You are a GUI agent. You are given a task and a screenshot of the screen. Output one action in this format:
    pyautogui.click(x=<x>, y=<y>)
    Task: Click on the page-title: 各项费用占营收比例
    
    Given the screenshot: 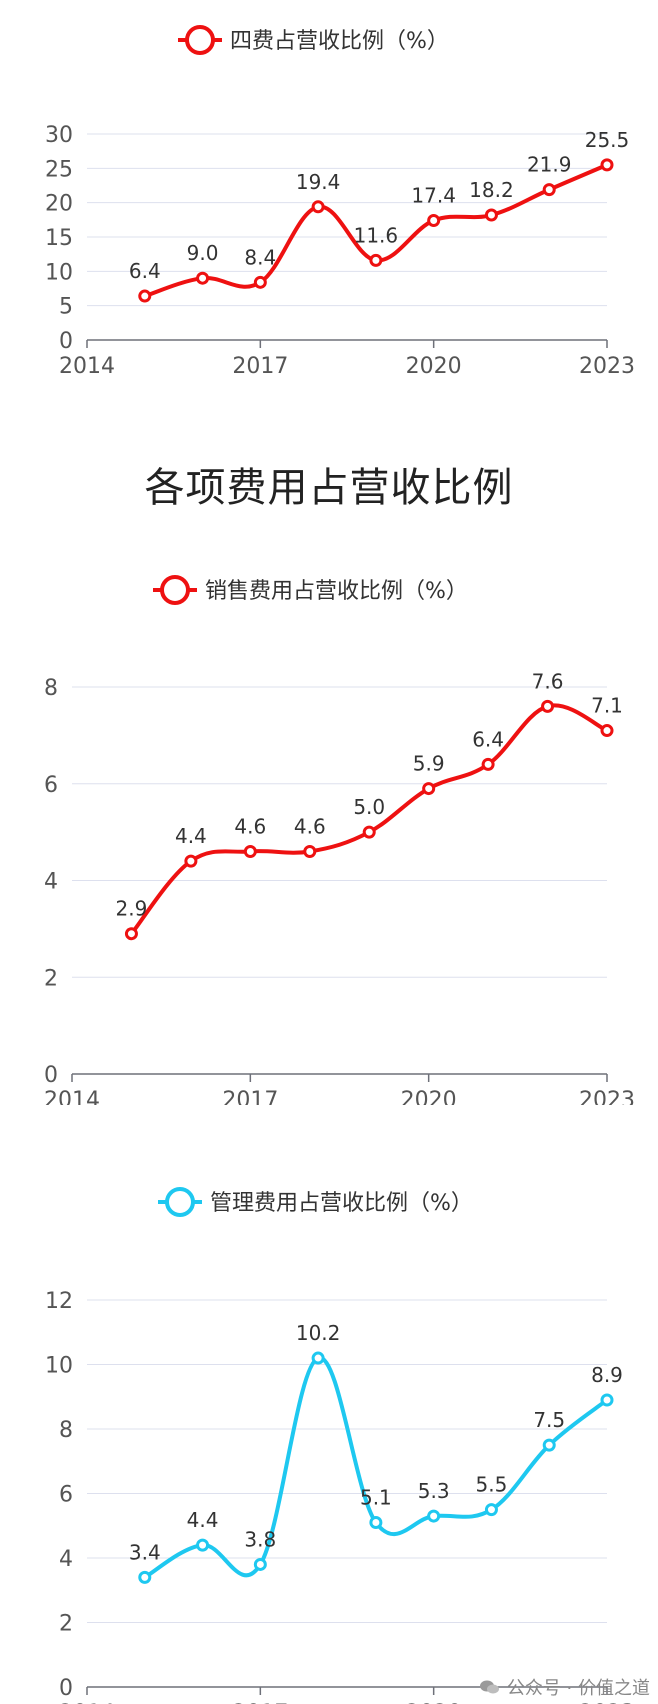 What is the action you would take?
    pyautogui.click(x=329, y=488)
    